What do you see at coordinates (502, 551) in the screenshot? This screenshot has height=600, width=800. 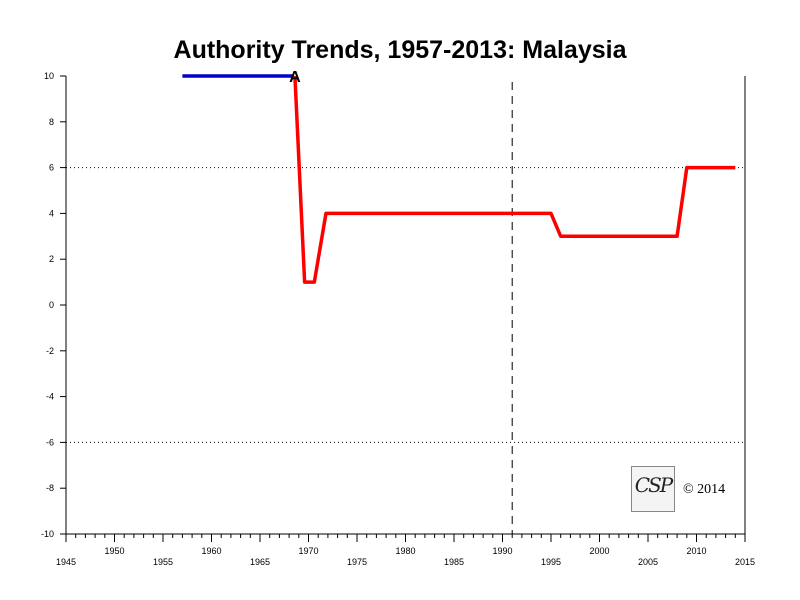 I see `x-tick-label: 1990` at bounding box center [502, 551].